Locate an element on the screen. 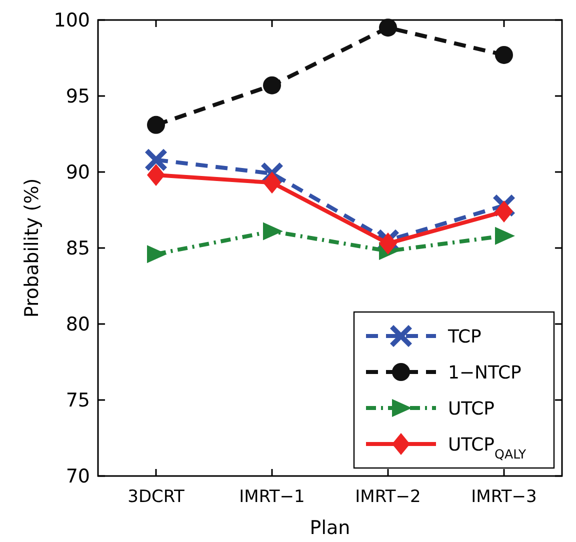 The width and height of the screenshot is (576, 542). y-tick-label: 70 is located at coordinates (78, 477).